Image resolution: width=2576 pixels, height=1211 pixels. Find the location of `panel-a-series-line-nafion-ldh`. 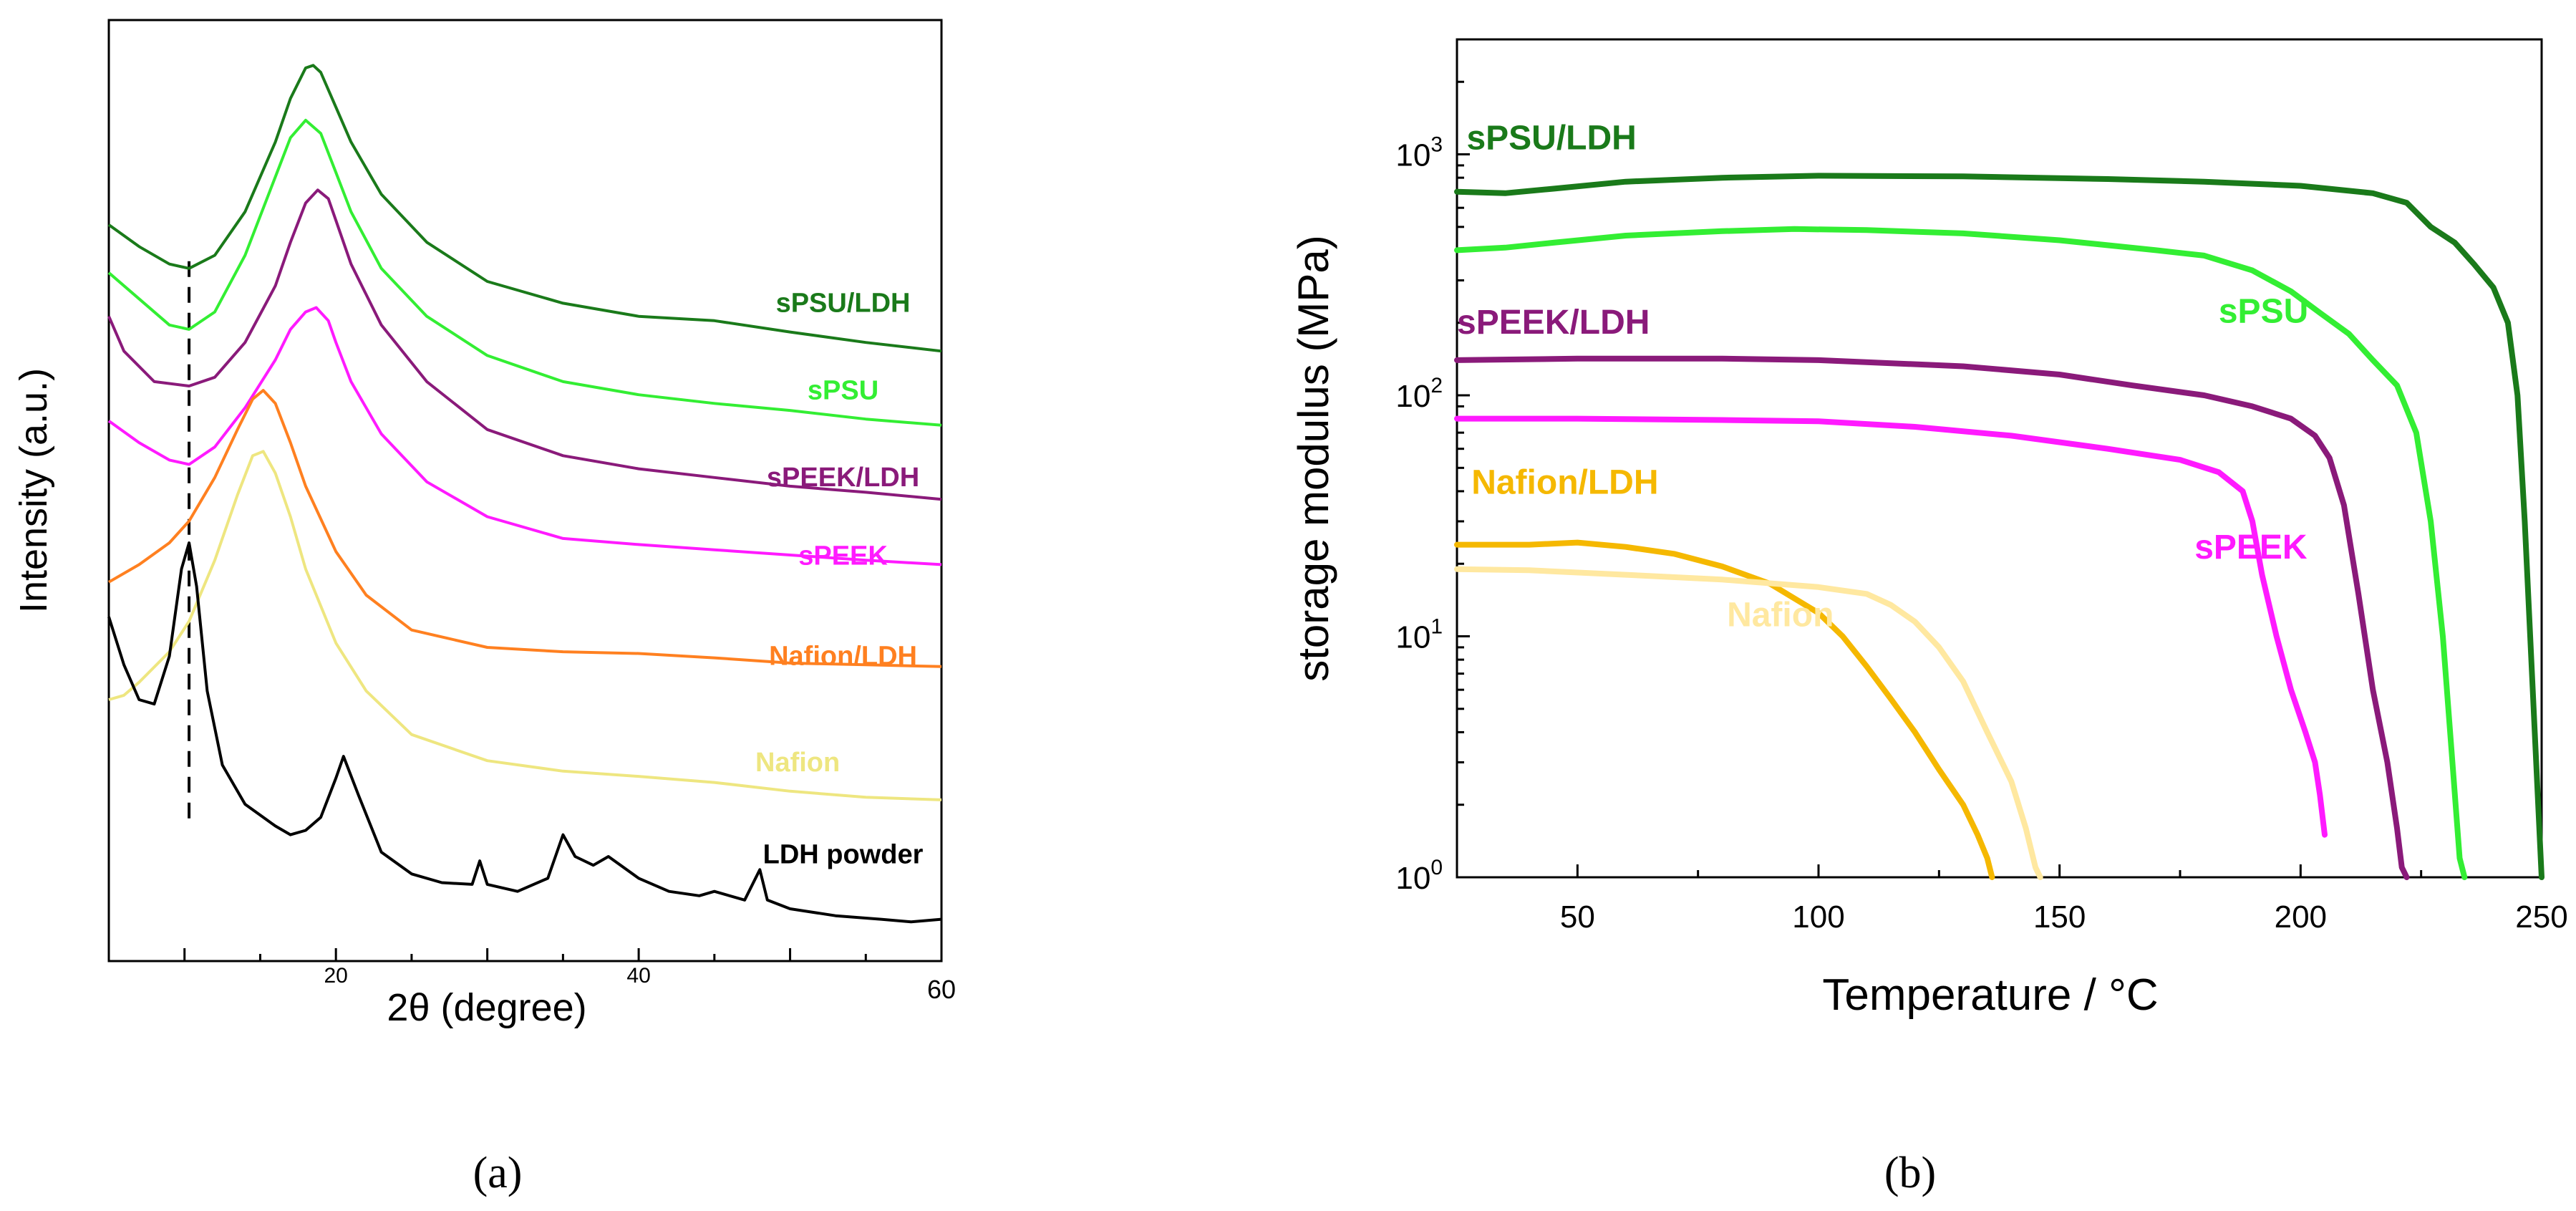

panel-a-series-line-nafion-ldh is located at coordinates (525, 528).